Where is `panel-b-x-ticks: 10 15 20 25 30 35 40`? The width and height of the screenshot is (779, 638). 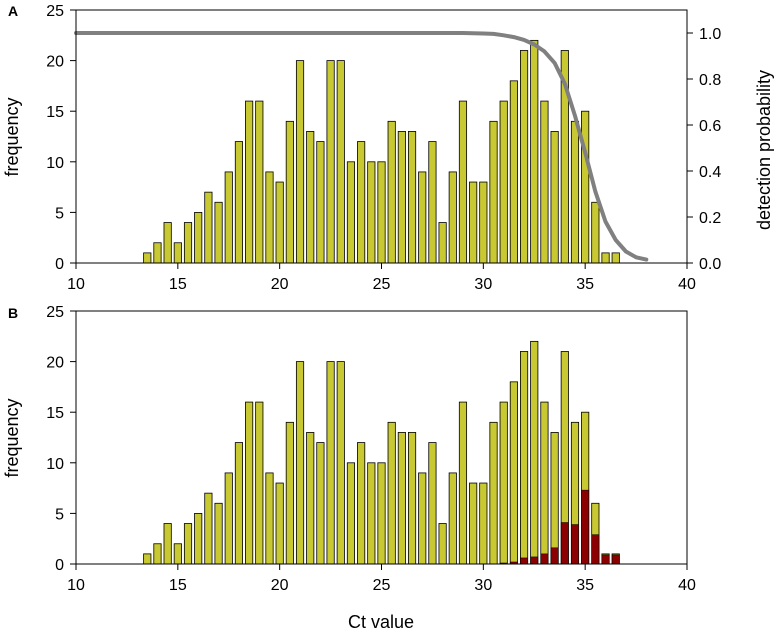
panel-b-x-ticks: 10 15 20 25 30 35 40 is located at coordinates (381, 579).